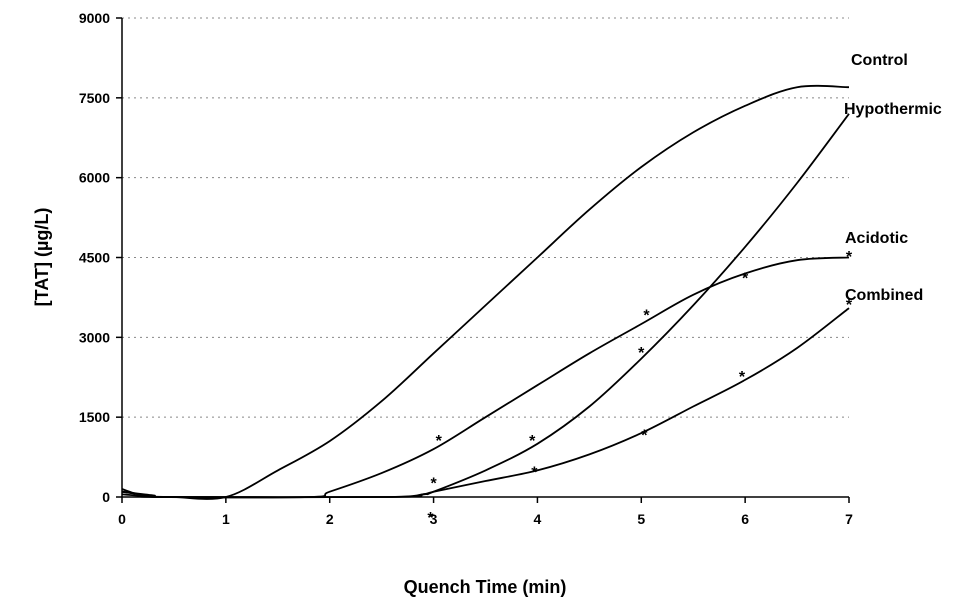  Describe the element at coordinates (849, 519) in the screenshot. I see `x-tick-label: 7` at that location.